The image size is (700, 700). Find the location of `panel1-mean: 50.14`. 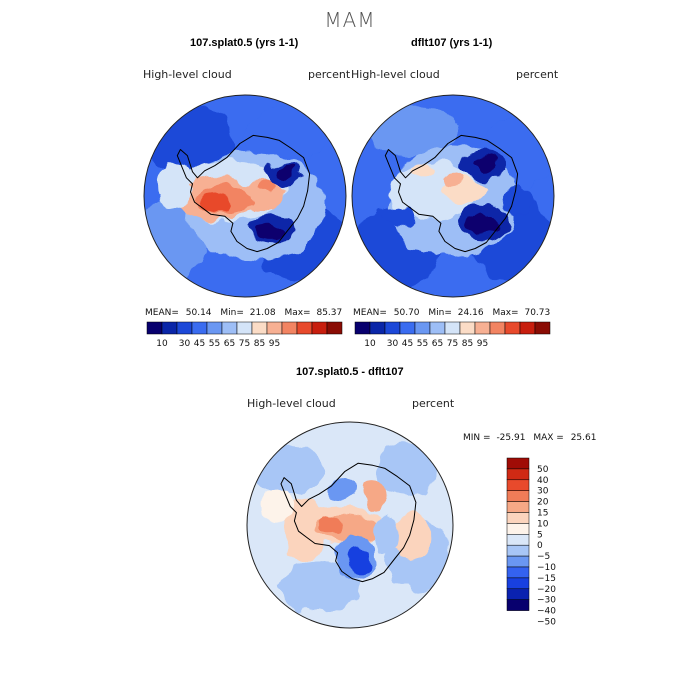

panel1-mean: 50.14 is located at coordinates (198, 313).